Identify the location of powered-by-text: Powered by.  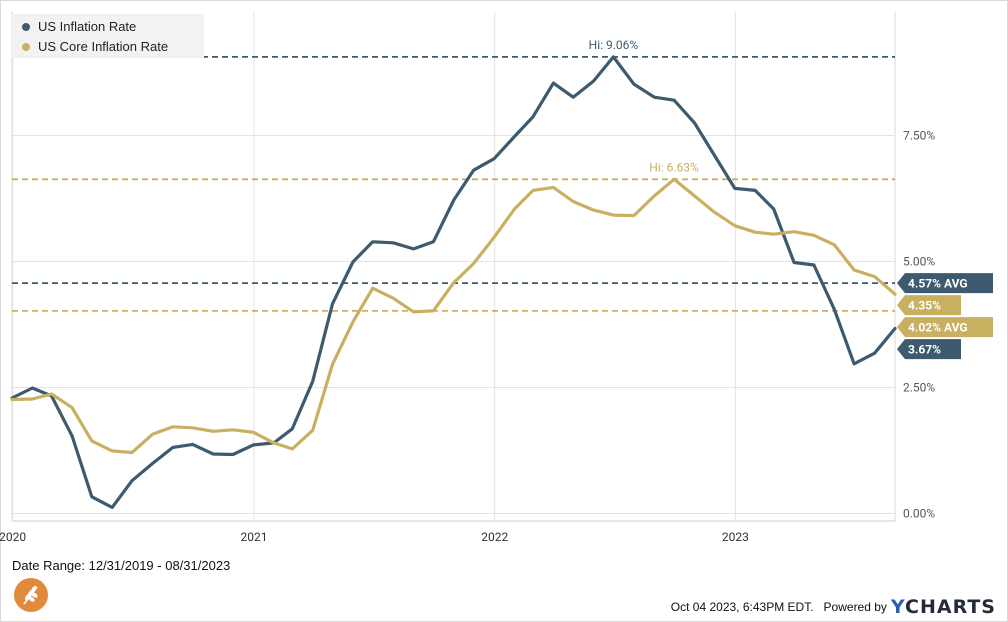
(855, 607).